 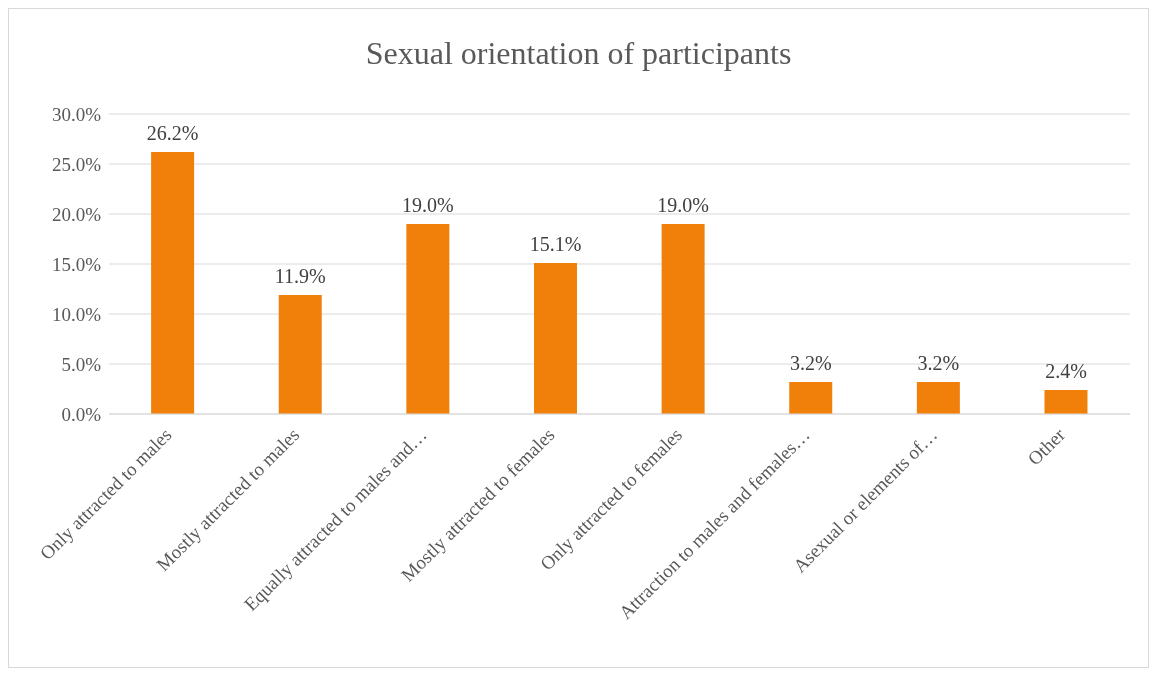 I want to click on data-label: 11.9%, so click(x=300, y=276).